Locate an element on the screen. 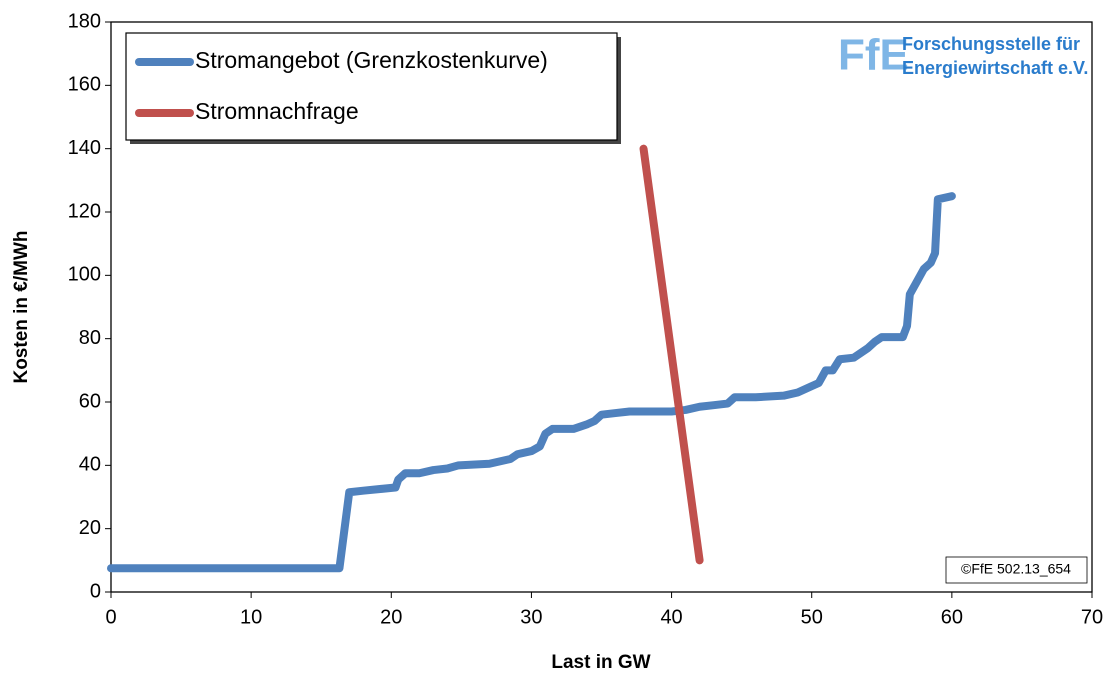 The image size is (1113, 676). x-tick-label: 30 is located at coordinates (531, 617).